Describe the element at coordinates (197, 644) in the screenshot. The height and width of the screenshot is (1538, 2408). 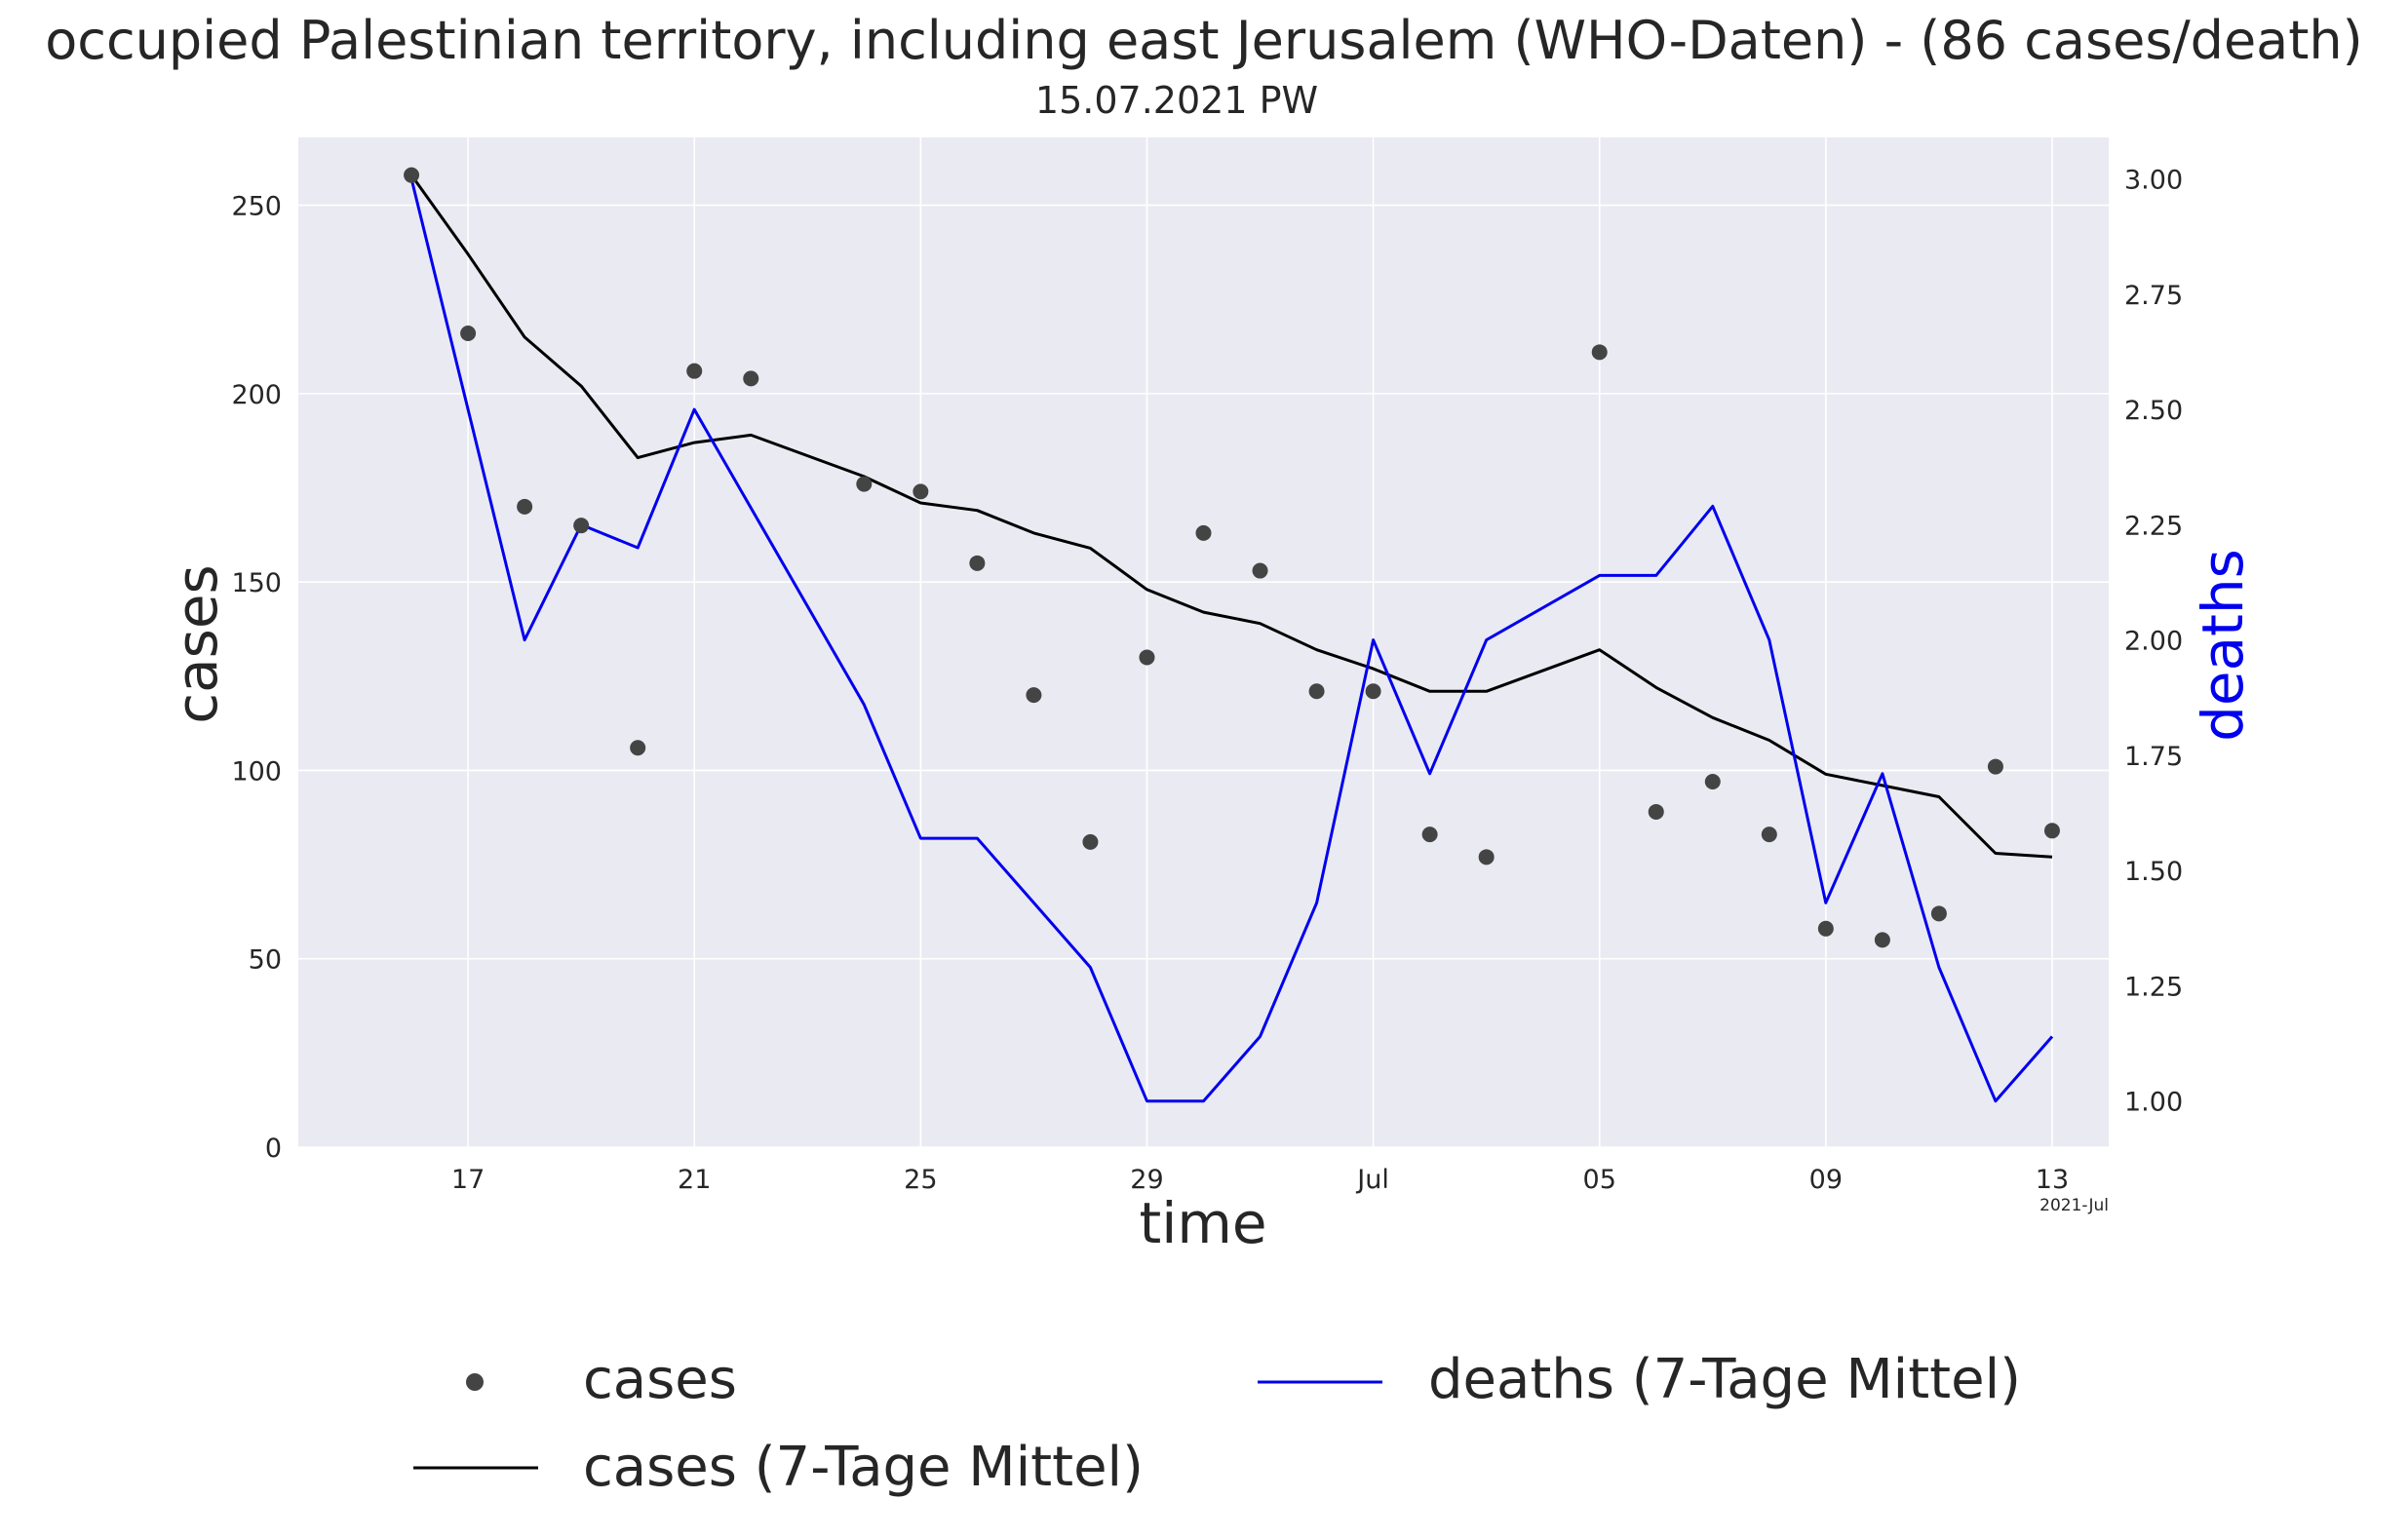
I see `y-left-axis-label: cases` at that location.